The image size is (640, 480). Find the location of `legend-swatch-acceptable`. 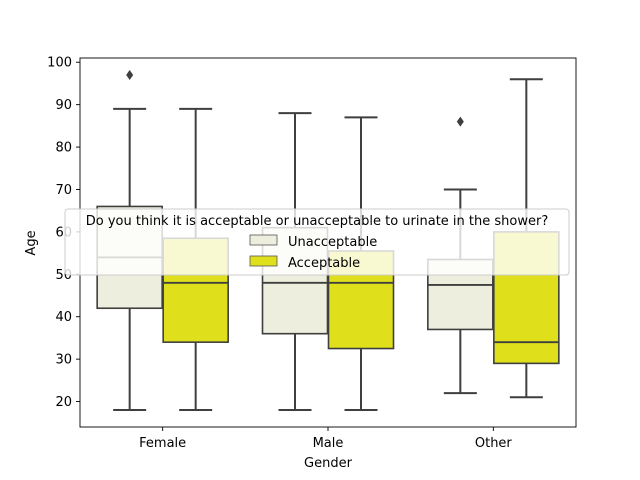

legend-swatch-acceptable is located at coordinates (263, 261).